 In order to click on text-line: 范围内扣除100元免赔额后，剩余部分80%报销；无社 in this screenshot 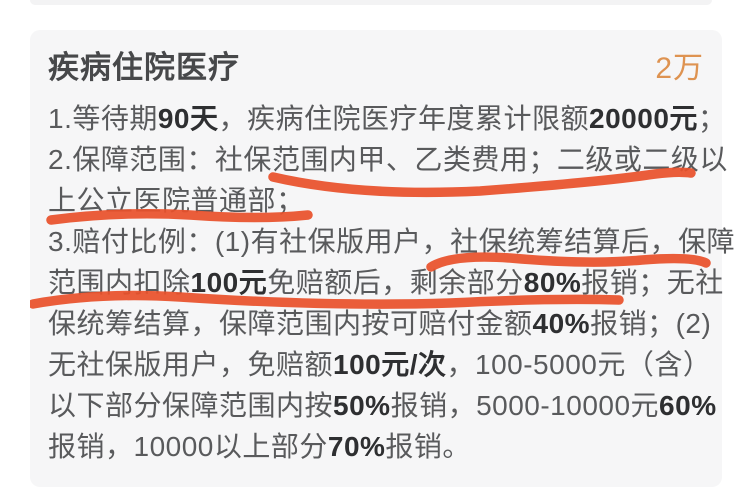, I will do `click(385, 282)`.